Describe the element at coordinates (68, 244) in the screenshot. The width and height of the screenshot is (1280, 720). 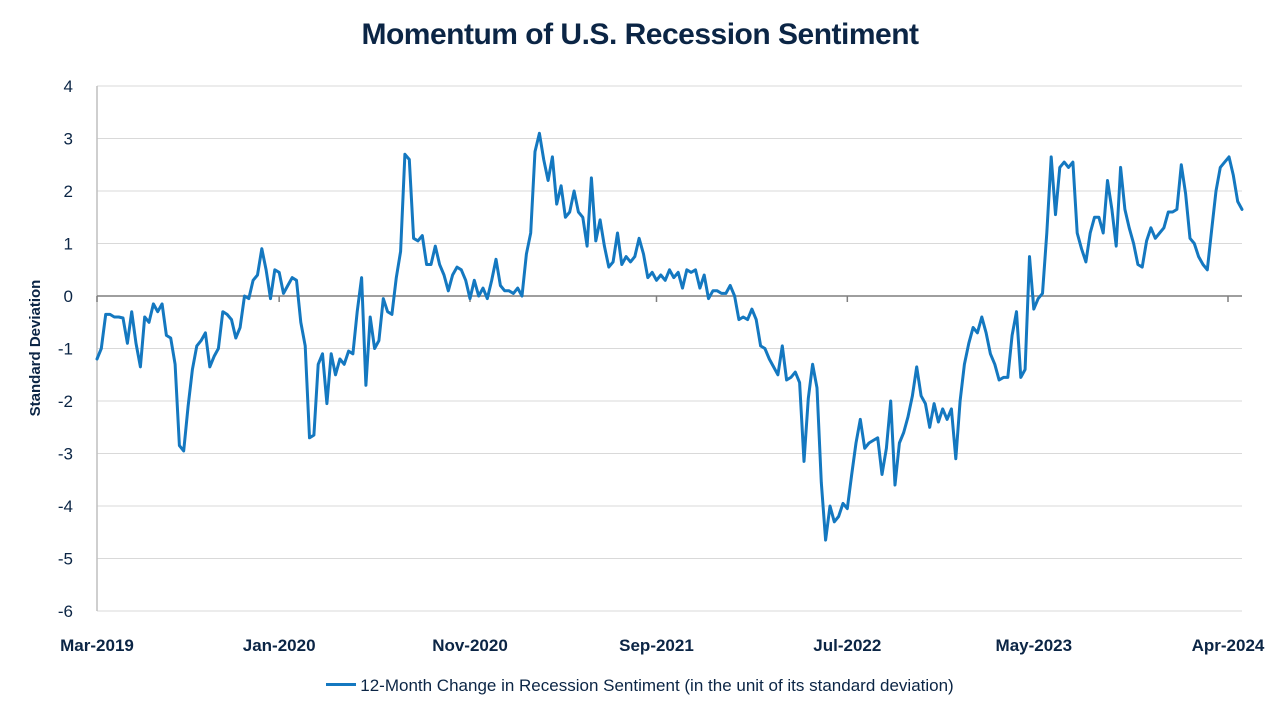
I see `y-tick-label: 1` at that location.